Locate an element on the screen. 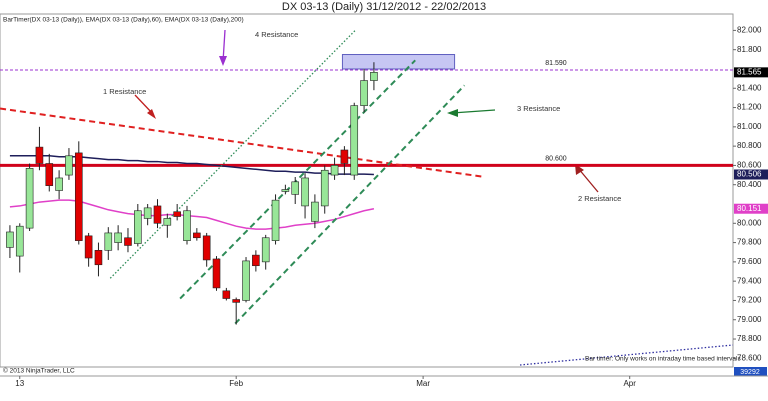 Image resolution: width=768 pixels, height=401 pixels. y-tick-label: 78.800 is located at coordinates (749, 338).